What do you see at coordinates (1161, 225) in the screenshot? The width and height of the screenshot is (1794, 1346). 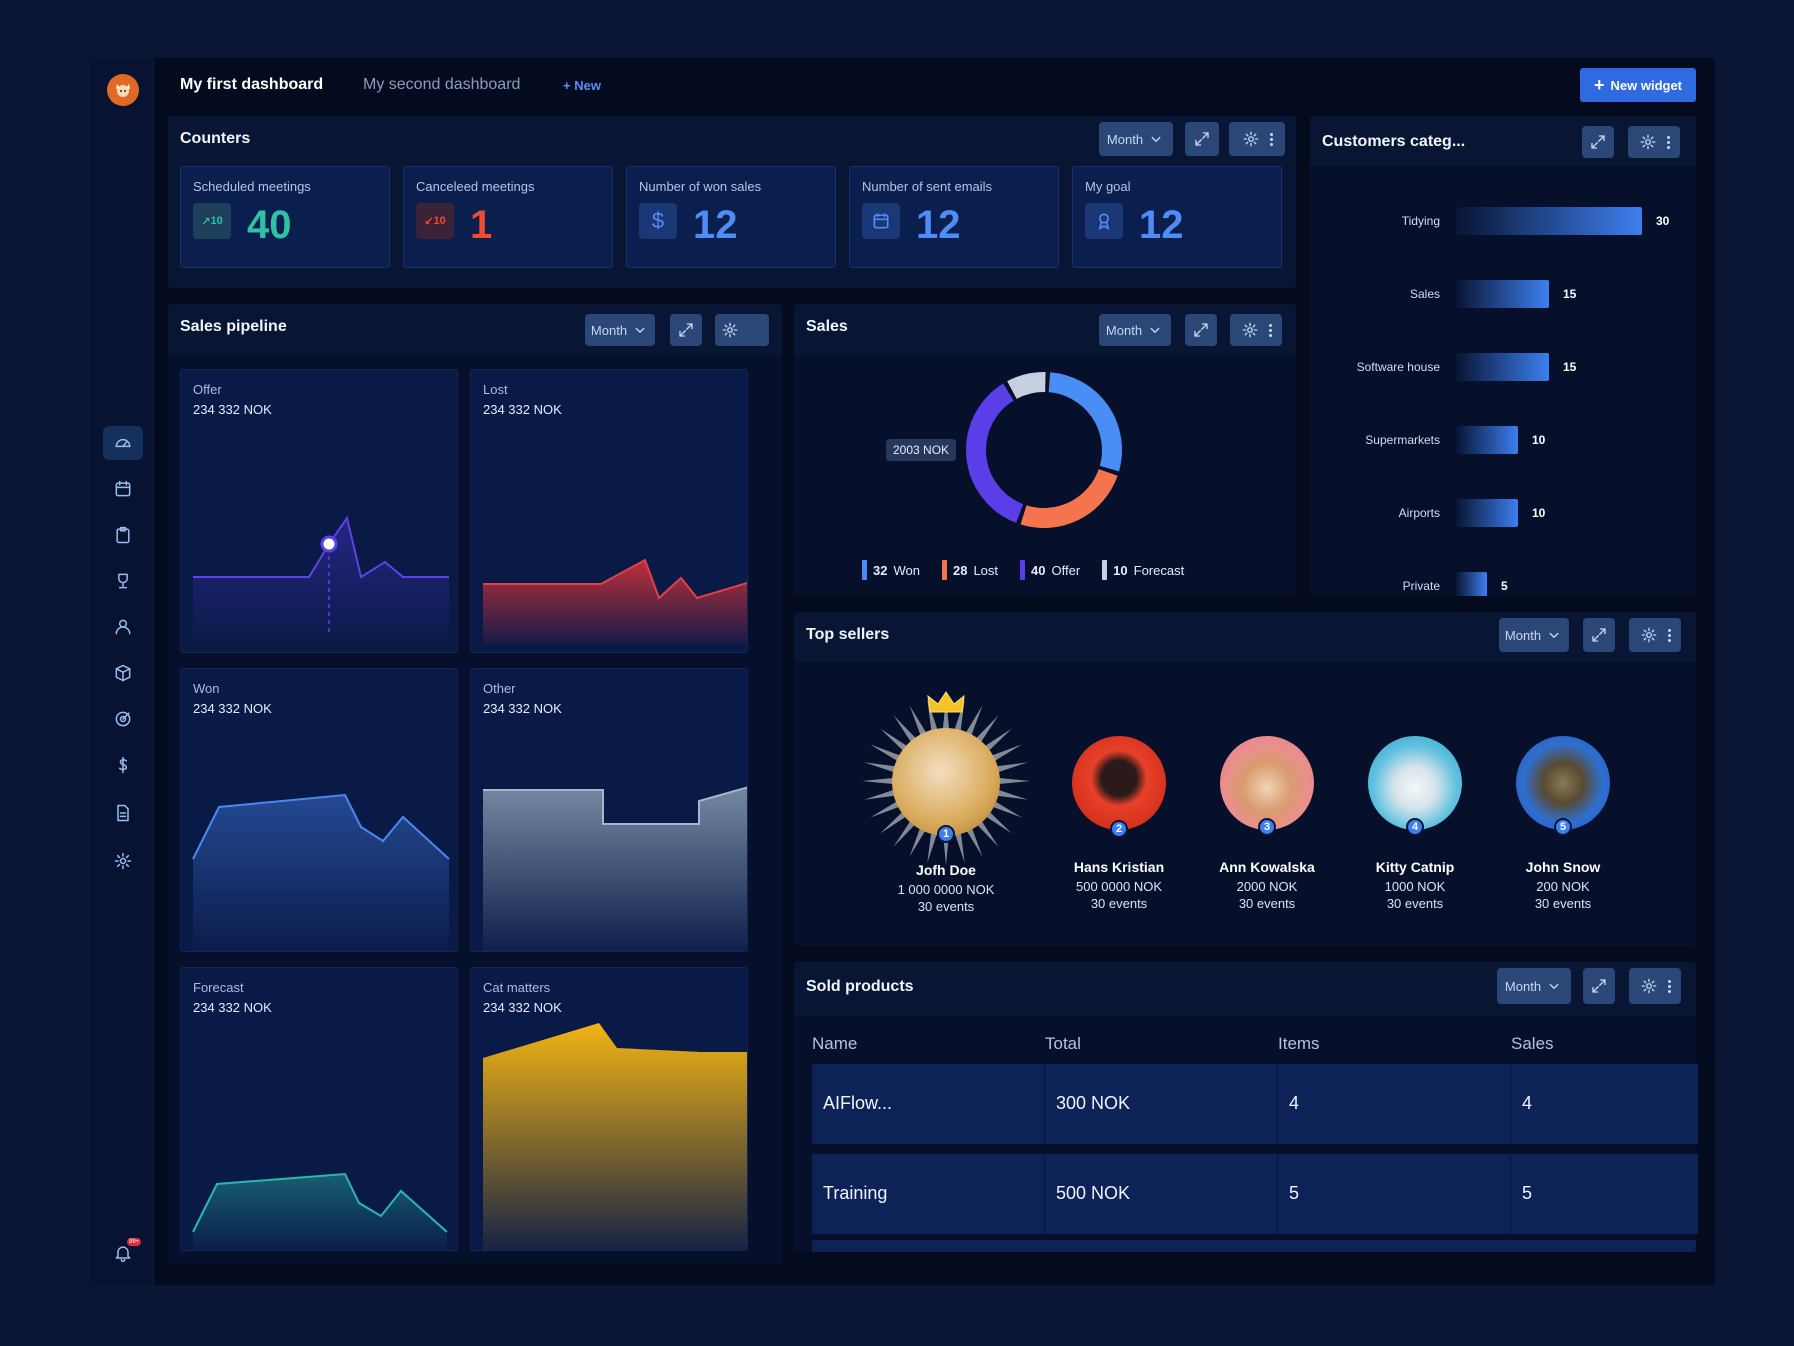 I see `counter-value: 12` at bounding box center [1161, 225].